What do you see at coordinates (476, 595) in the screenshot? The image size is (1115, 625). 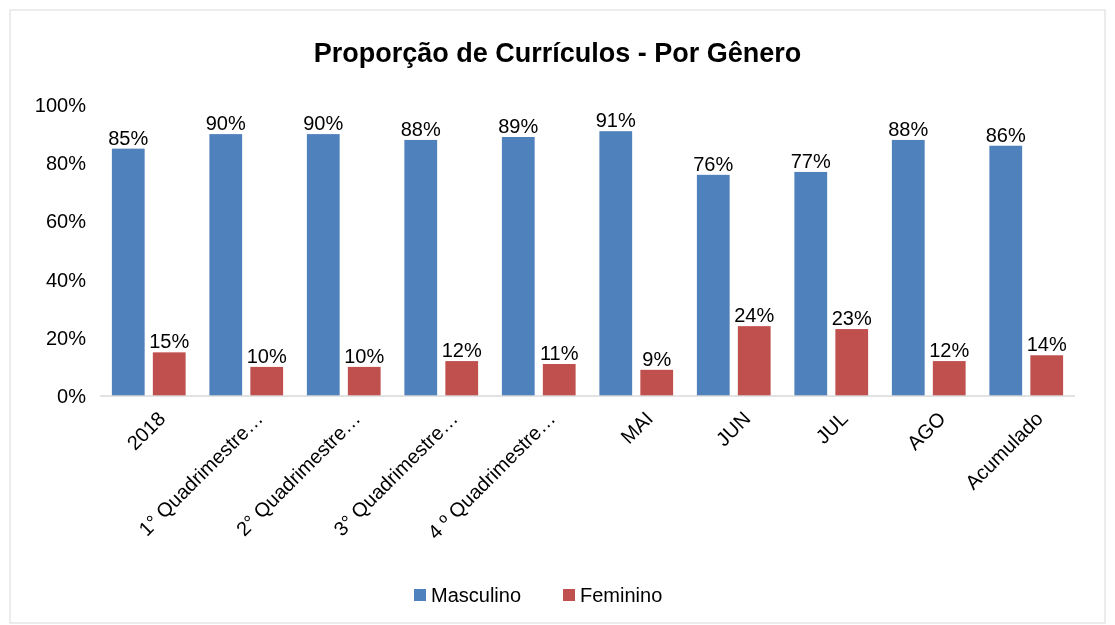 I see `legend-label: Masculino` at bounding box center [476, 595].